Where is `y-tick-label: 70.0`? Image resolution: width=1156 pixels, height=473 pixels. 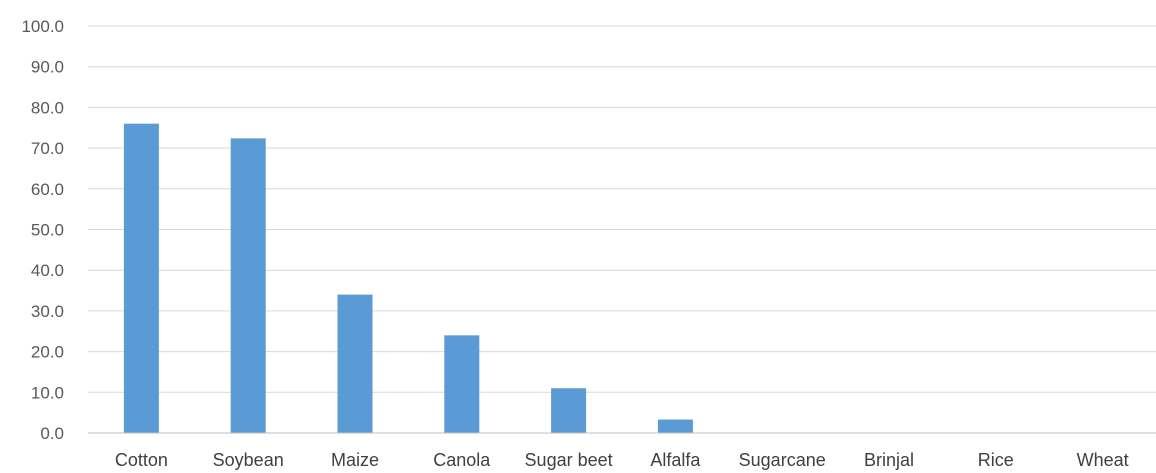 y-tick-label: 70.0 is located at coordinates (47, 148).